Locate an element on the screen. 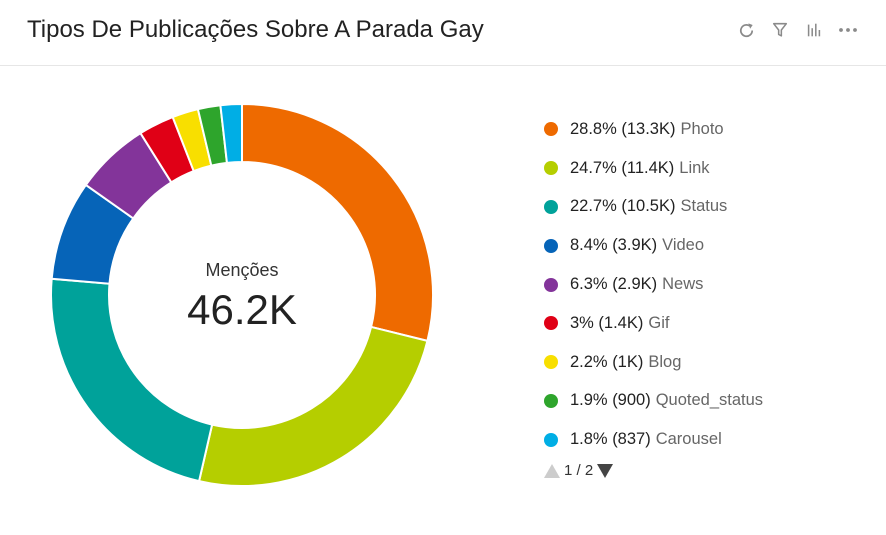 This screenshot has width=886, height=535. center-label: Menções is located at coordinates (241, 270).